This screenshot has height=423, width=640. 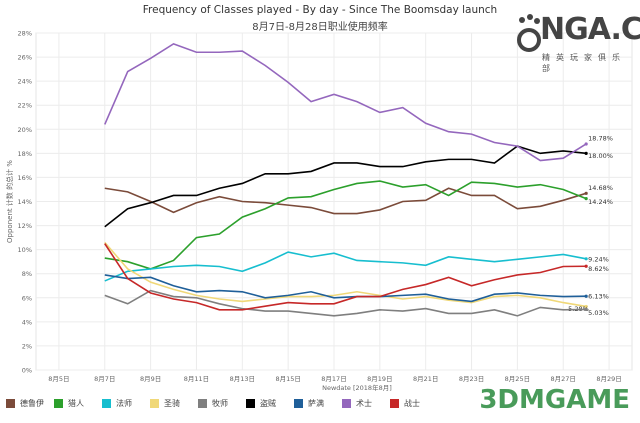 What do you see at coordinates (104, 379) in the screenshot?
I see `x-tick-label: 8月7日` at bounding box center [104, 379].